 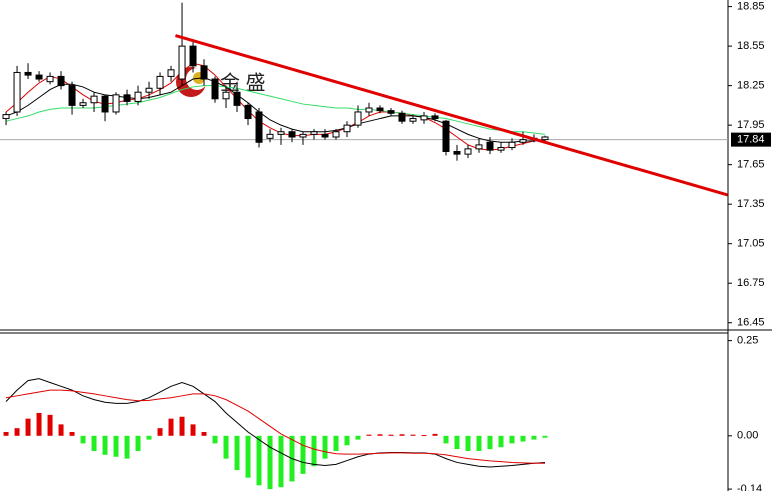 I want to click on last-price-label: 17.84, so click(x=751, y=140).